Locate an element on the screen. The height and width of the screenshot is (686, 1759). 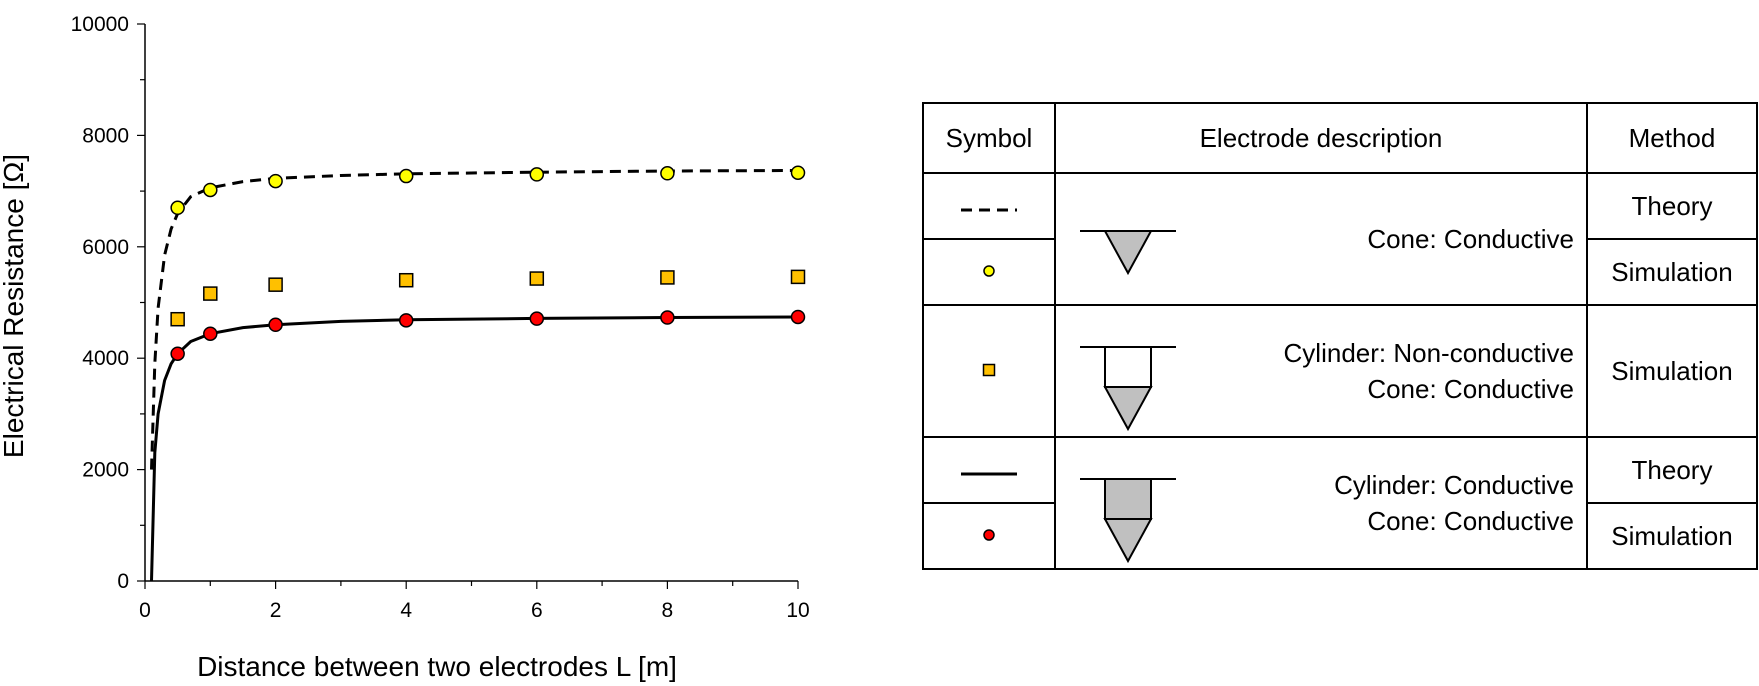
symbol-red-circle is located at coordinates (989, 536).